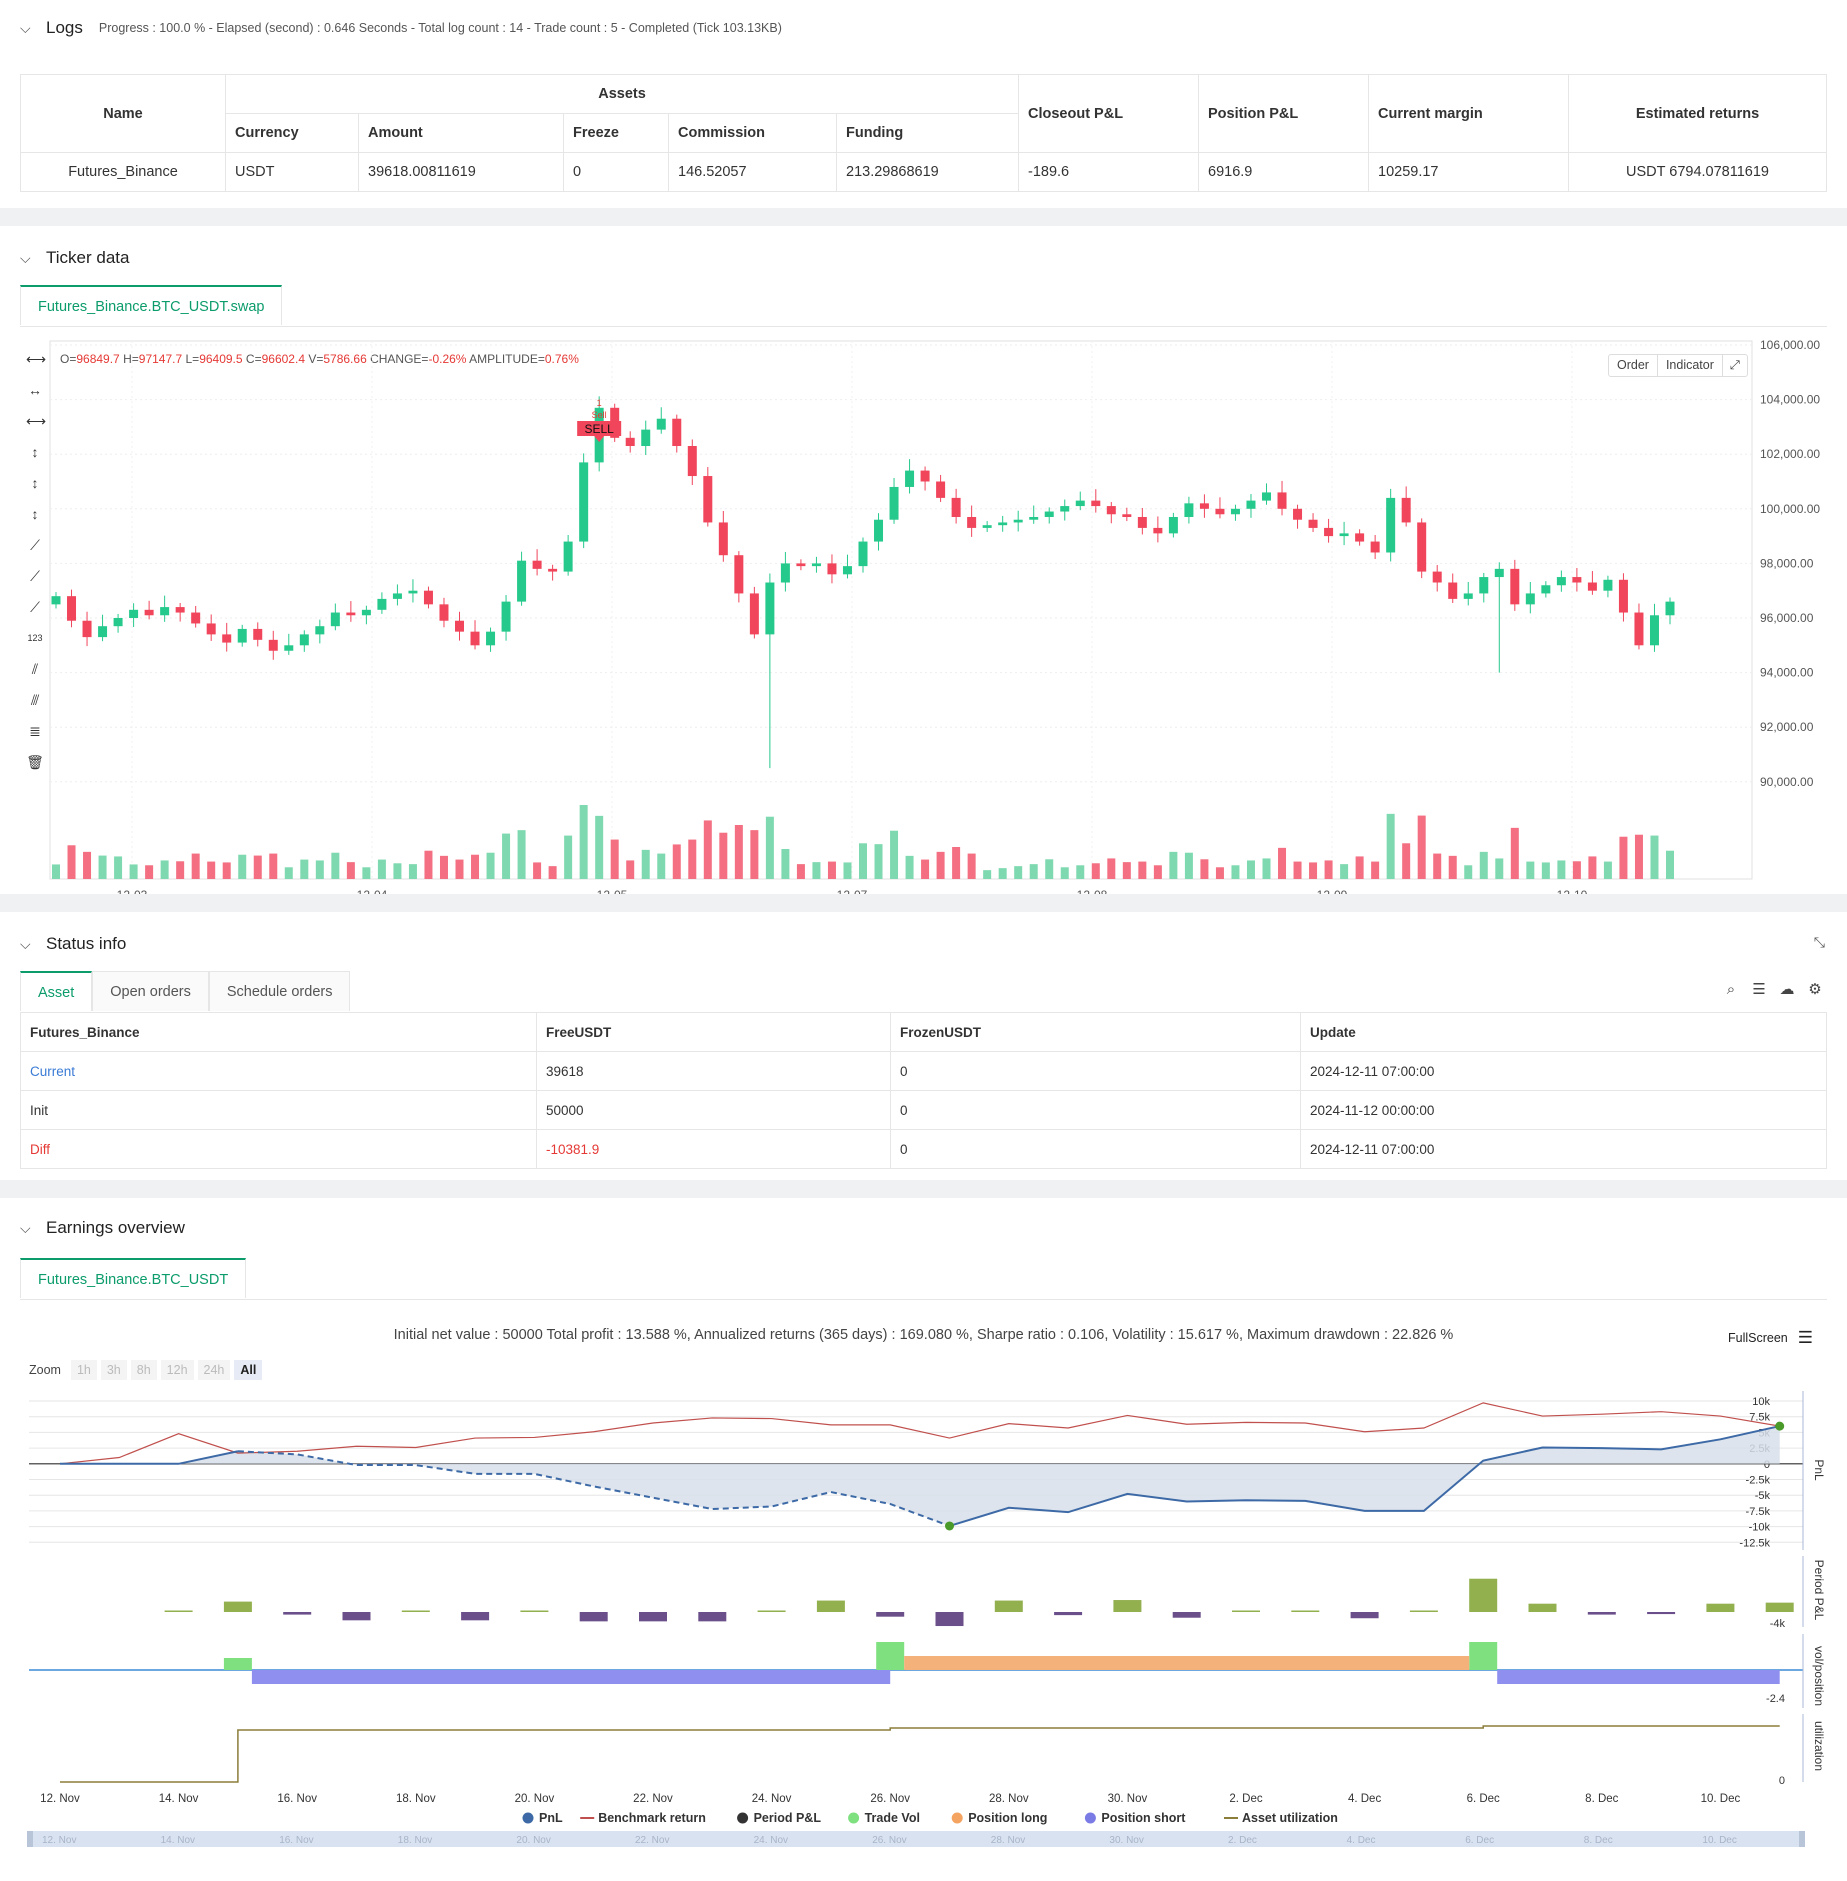 The height and width of the screenshot is (1881, 1847). What do you see at coordinates (1758, 1481) in the screenshot?
I see `pnl-tick-label: -2.5k` at bounding box center [1758, 1481].